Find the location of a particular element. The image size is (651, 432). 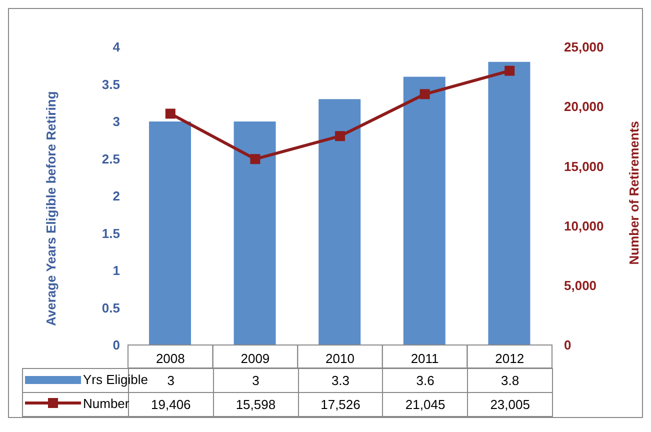

y-tick-label: 1 is located at coordinates (116, 270).